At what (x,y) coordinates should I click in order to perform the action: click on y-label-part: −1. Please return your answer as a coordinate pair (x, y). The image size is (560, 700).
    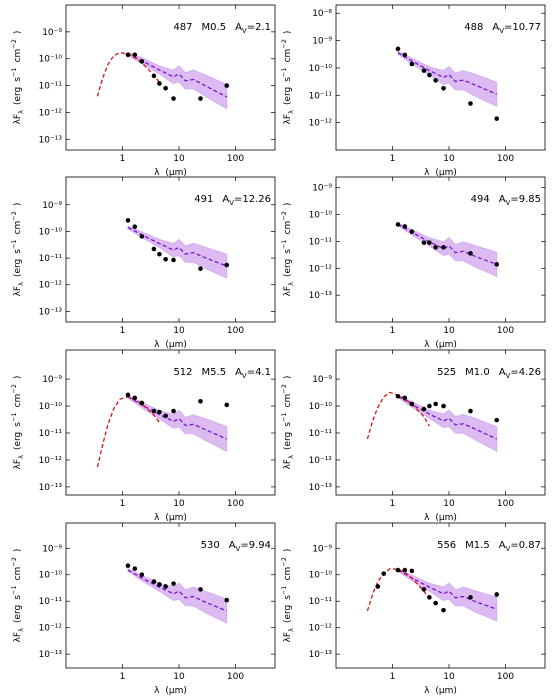
    Looking at the image, I should click on (284, 417).